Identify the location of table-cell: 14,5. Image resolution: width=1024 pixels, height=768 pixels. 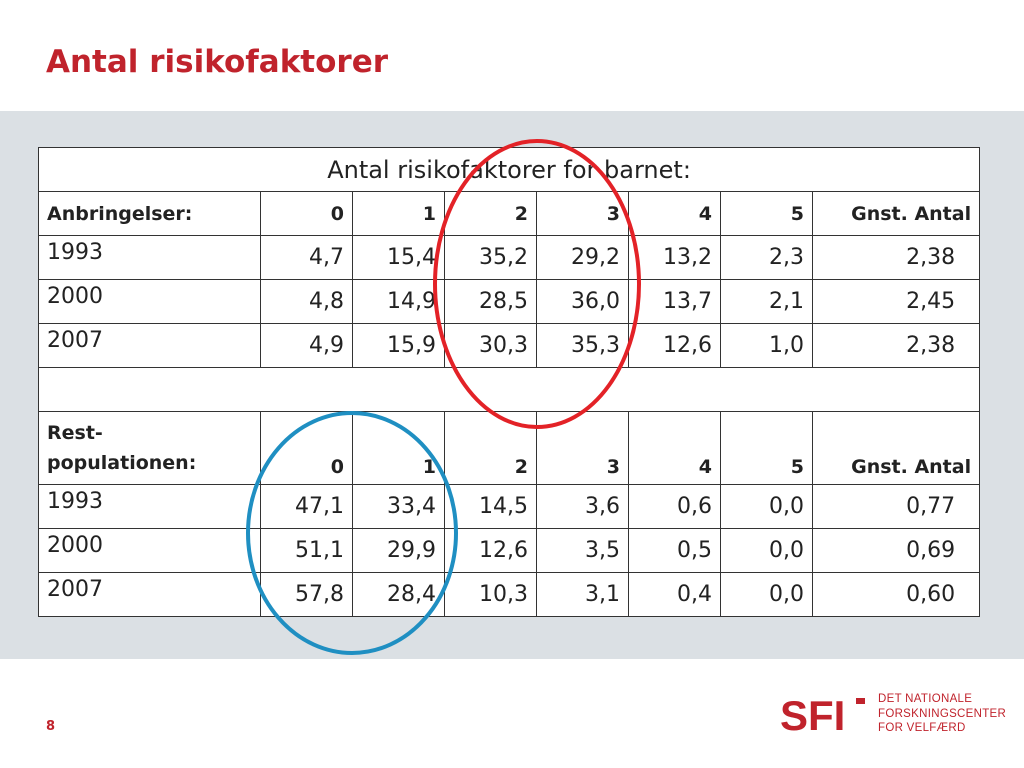
(490, 506).